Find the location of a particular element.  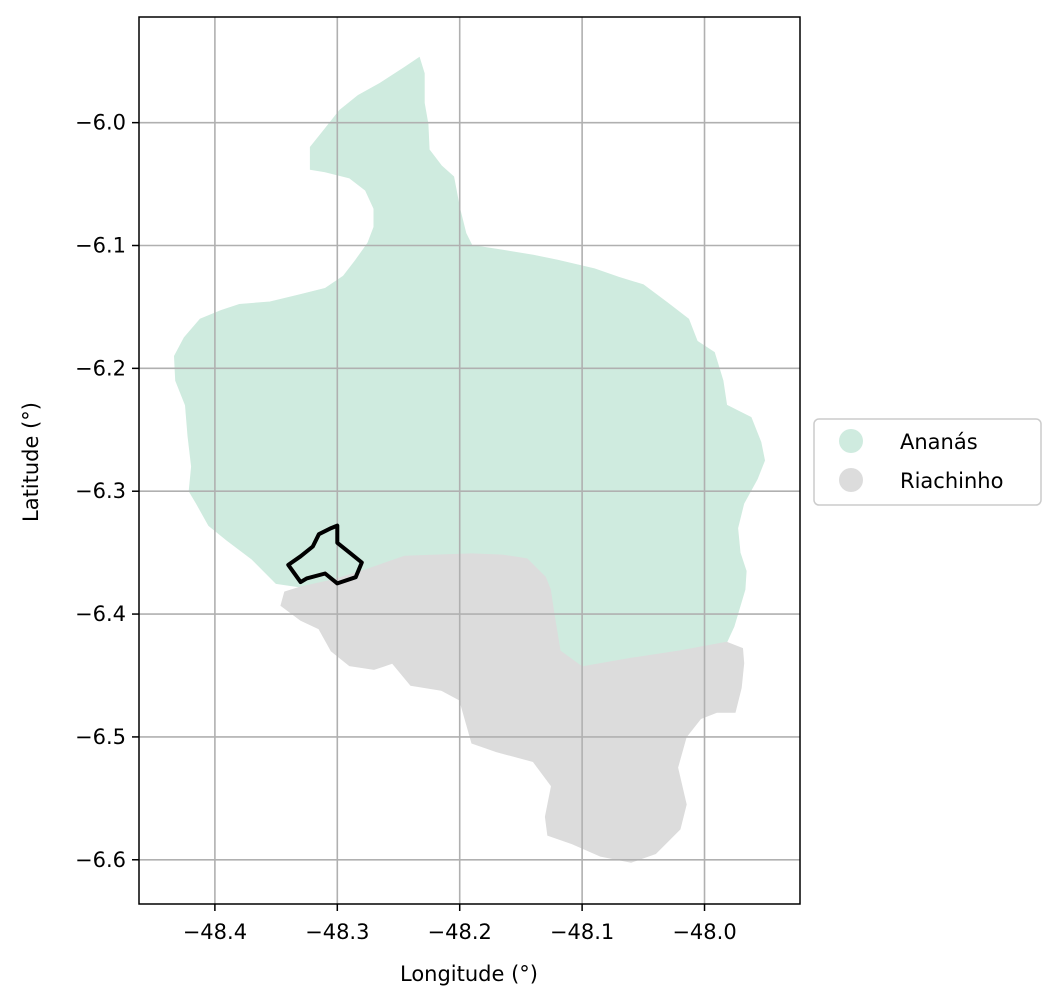

legend: Ananás Riachinho is located at coordinates (927, 462).